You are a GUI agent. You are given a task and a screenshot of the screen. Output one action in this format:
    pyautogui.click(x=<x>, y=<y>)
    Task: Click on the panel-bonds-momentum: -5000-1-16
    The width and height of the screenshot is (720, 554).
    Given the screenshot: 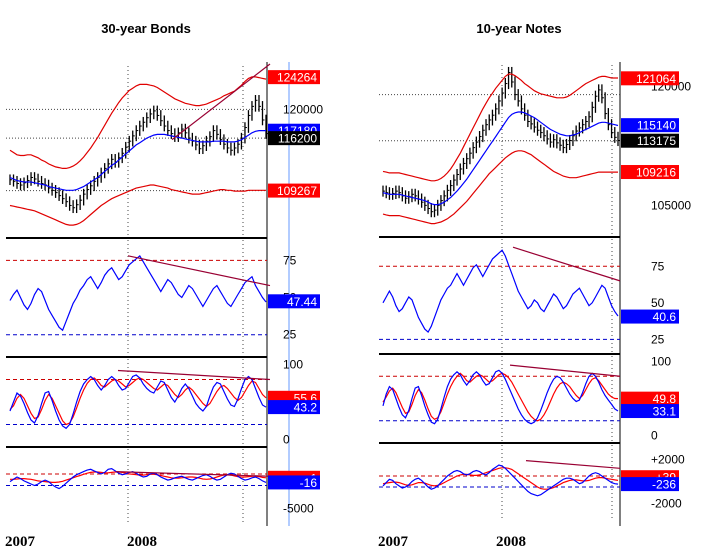 What is the action you would take?
    pyautogui.click(x=163, y=484)
    